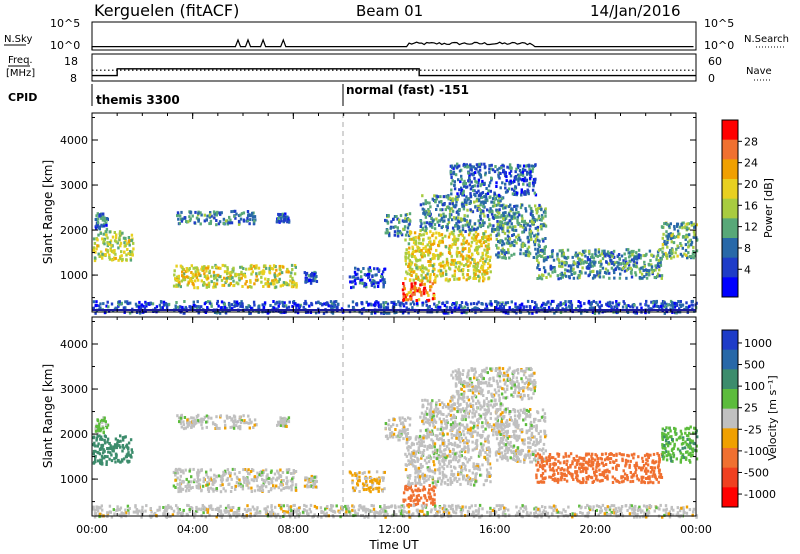 This screenshot has width=800, height=554. What do you see at coordinates (457, 194) in the screenshot?
I see `power-cells-cell-1970` at bounding box center [457, 194].